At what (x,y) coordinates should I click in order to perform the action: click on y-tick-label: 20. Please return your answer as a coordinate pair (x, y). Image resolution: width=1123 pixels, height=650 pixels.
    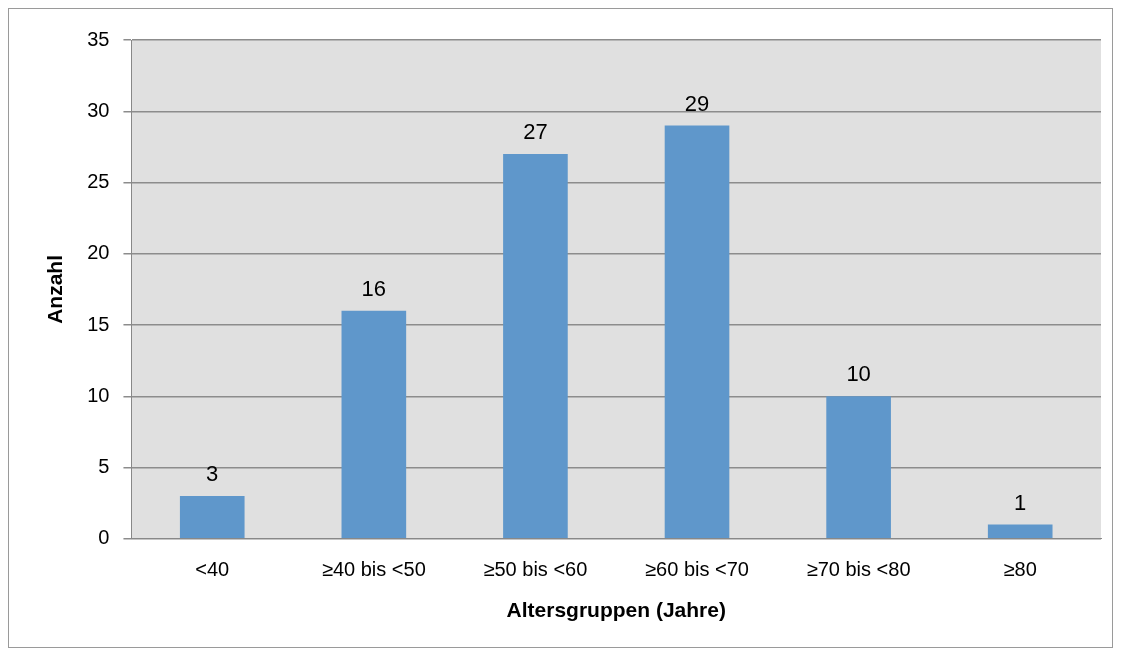
    Looking at the image, I should click on (98, 252).